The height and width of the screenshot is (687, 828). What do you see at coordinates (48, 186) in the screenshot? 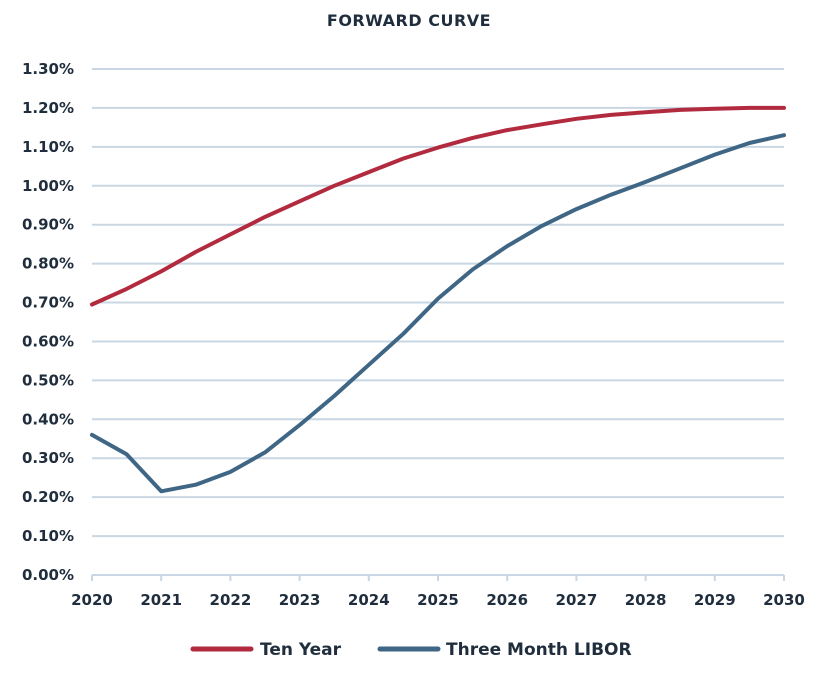
I see `y-tick-label: 1.00%` at bounding box center [48, 186].